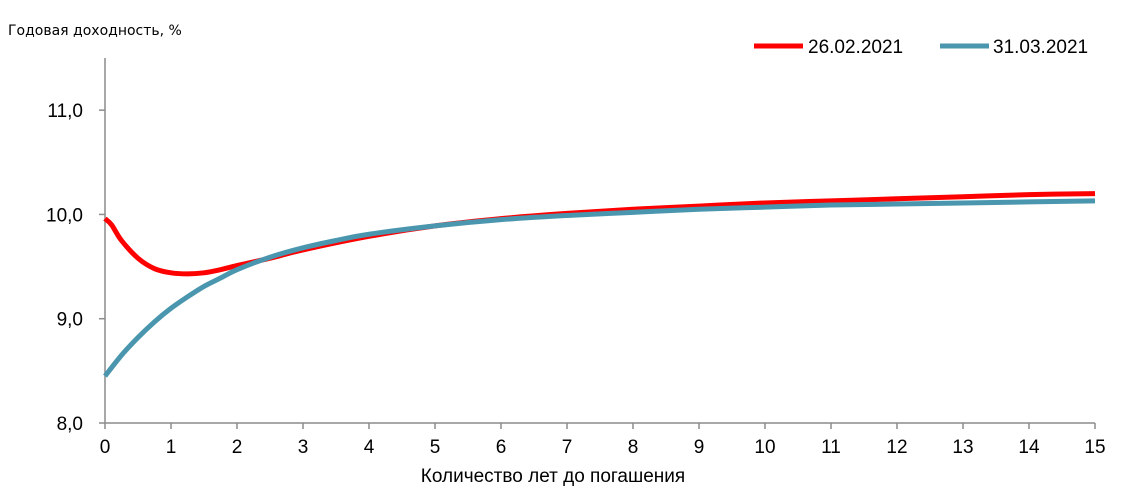 The image size is (1126, 490). I want to click on x-tick-label: 2, so click(237, 447).